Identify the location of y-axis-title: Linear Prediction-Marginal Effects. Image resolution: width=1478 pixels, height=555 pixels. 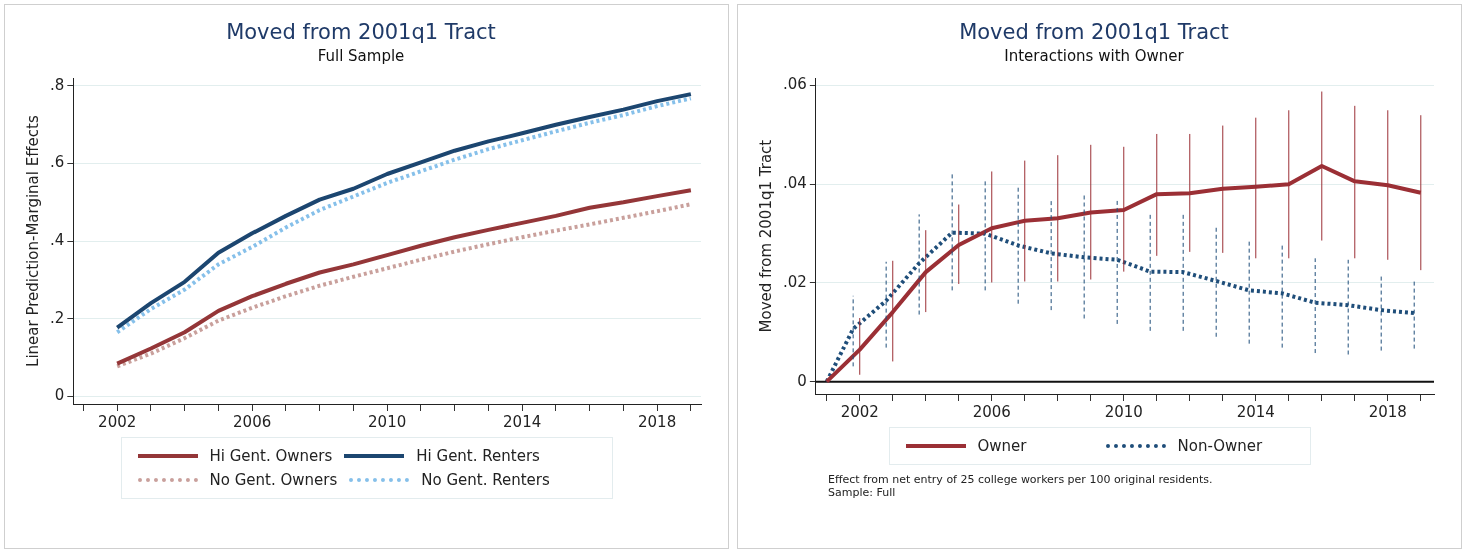
(32, 241).